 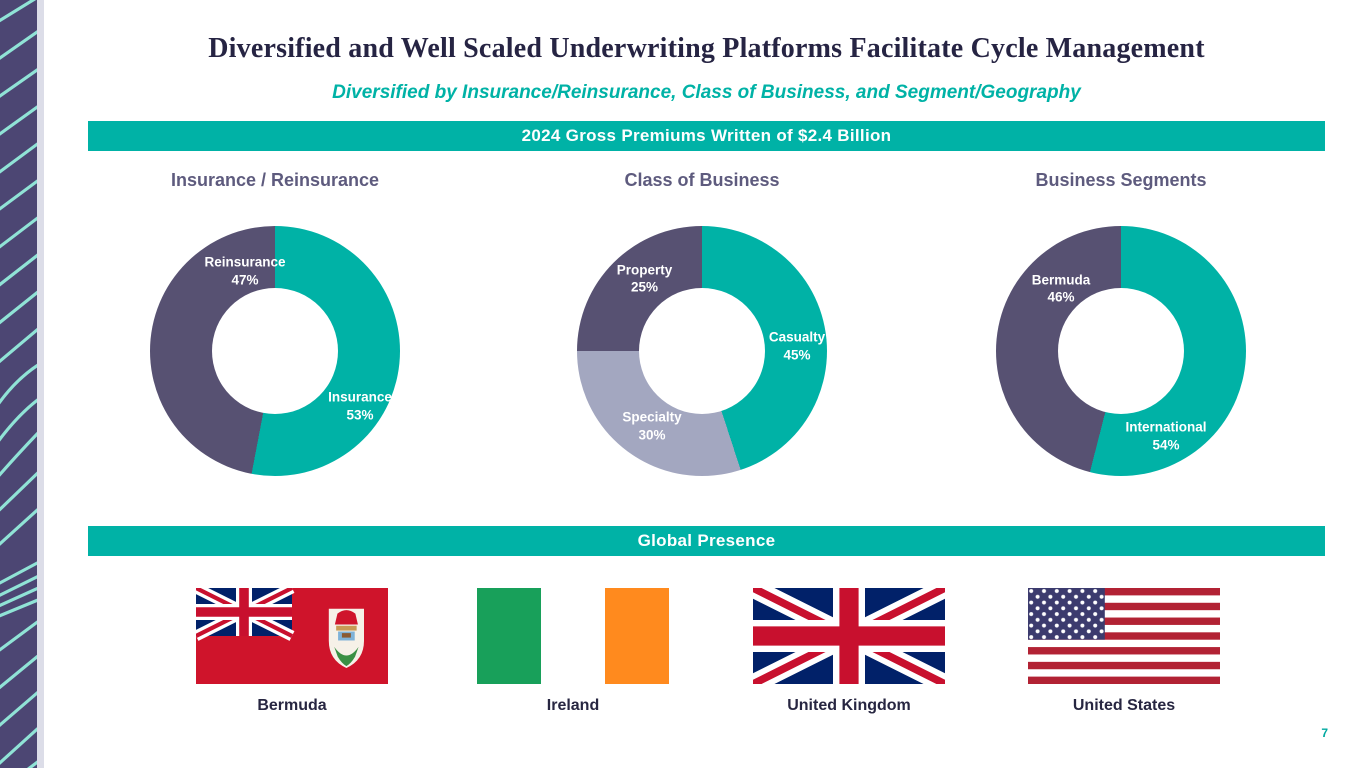 I want to click on bermuda-coat-of-arms, so click(x=346, y=638).